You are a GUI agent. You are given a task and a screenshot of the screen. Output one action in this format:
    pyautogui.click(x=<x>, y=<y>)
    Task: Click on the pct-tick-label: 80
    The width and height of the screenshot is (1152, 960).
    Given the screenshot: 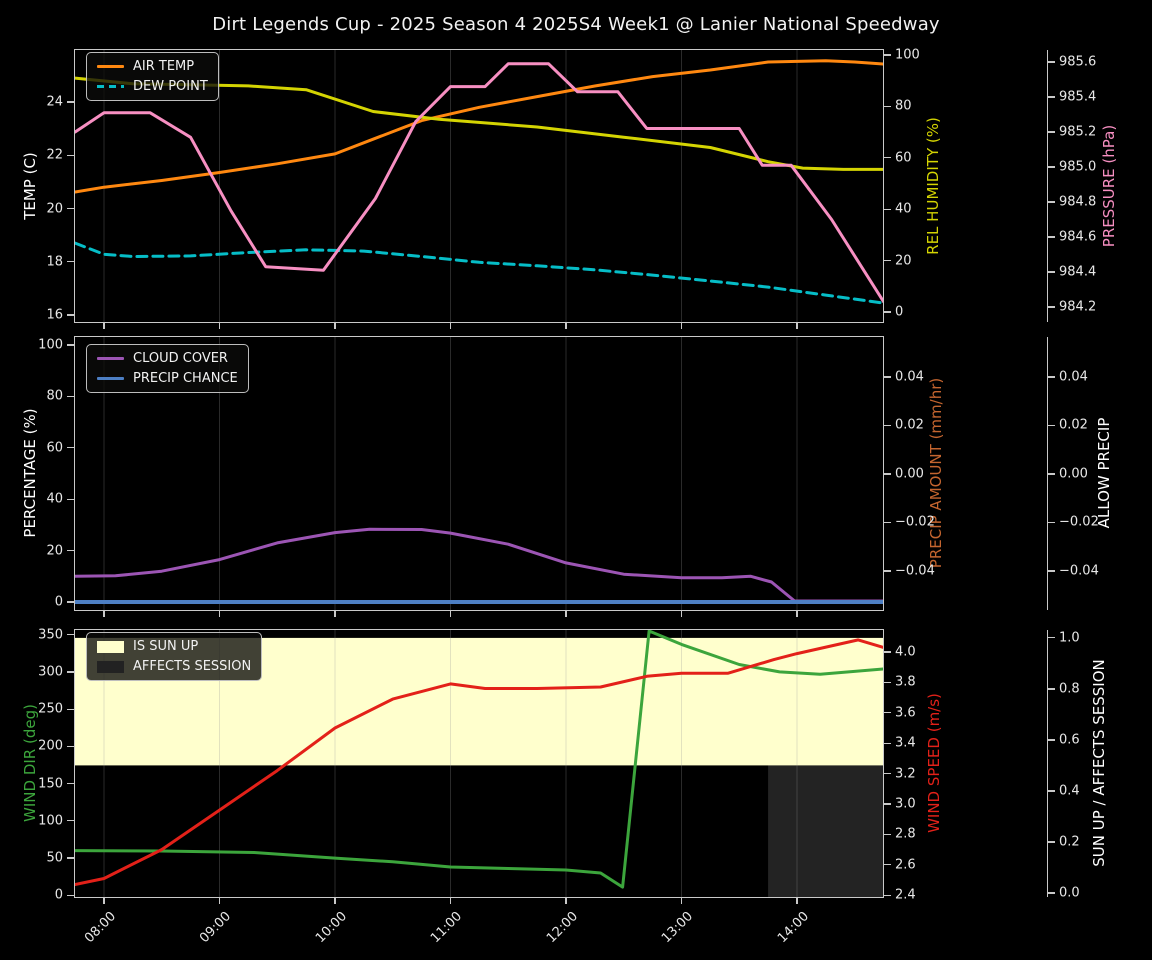 What is the action you would take?
    pyautogui.click(x=54, y=396)
    